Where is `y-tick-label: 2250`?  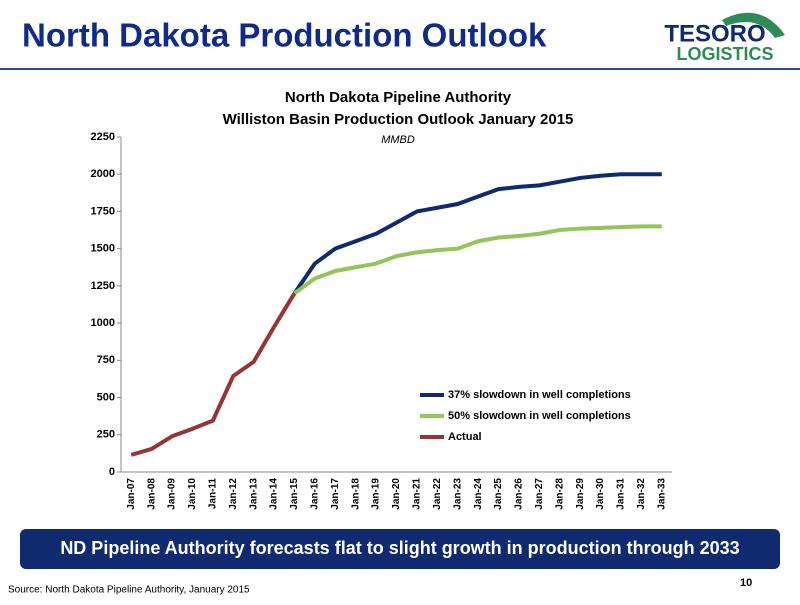
y-tick-label: 2250 is located at coordinates (103, 137).